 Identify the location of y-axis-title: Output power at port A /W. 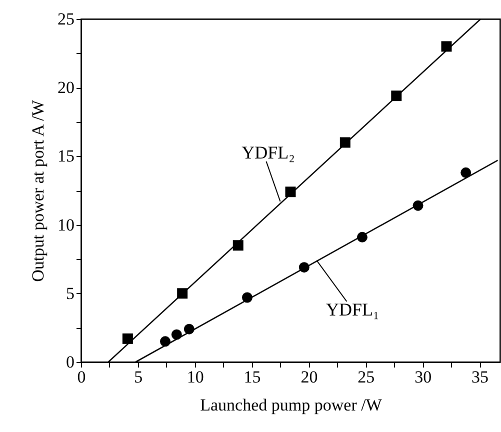
(38, 190).